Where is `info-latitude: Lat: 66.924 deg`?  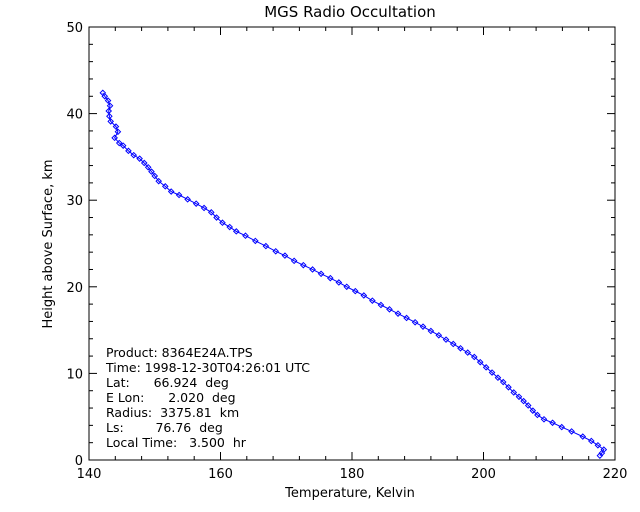 info-latitude: Lat: 66.924 deg is located at coordinates (167, 382).